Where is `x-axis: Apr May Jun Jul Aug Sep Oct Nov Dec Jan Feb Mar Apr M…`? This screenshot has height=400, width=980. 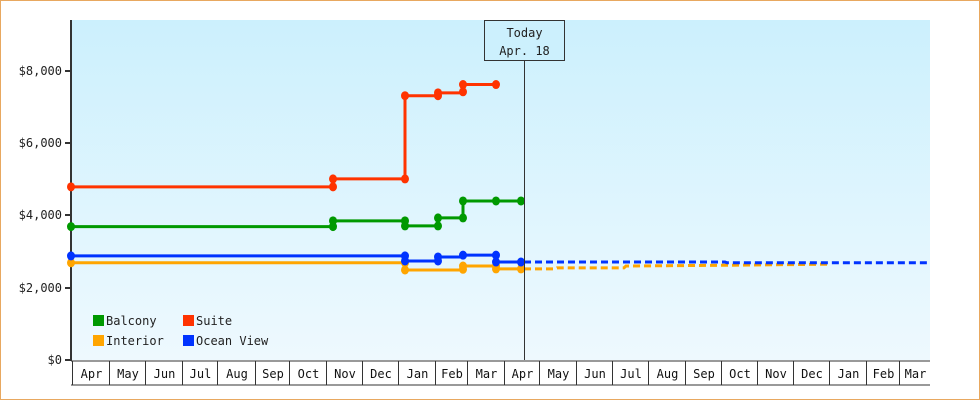
x-axis: Apr May Jun Jul Aug Sep Oct Nov Dec Jan Feb Mar Apr M… is located at coordinates (500, 373).